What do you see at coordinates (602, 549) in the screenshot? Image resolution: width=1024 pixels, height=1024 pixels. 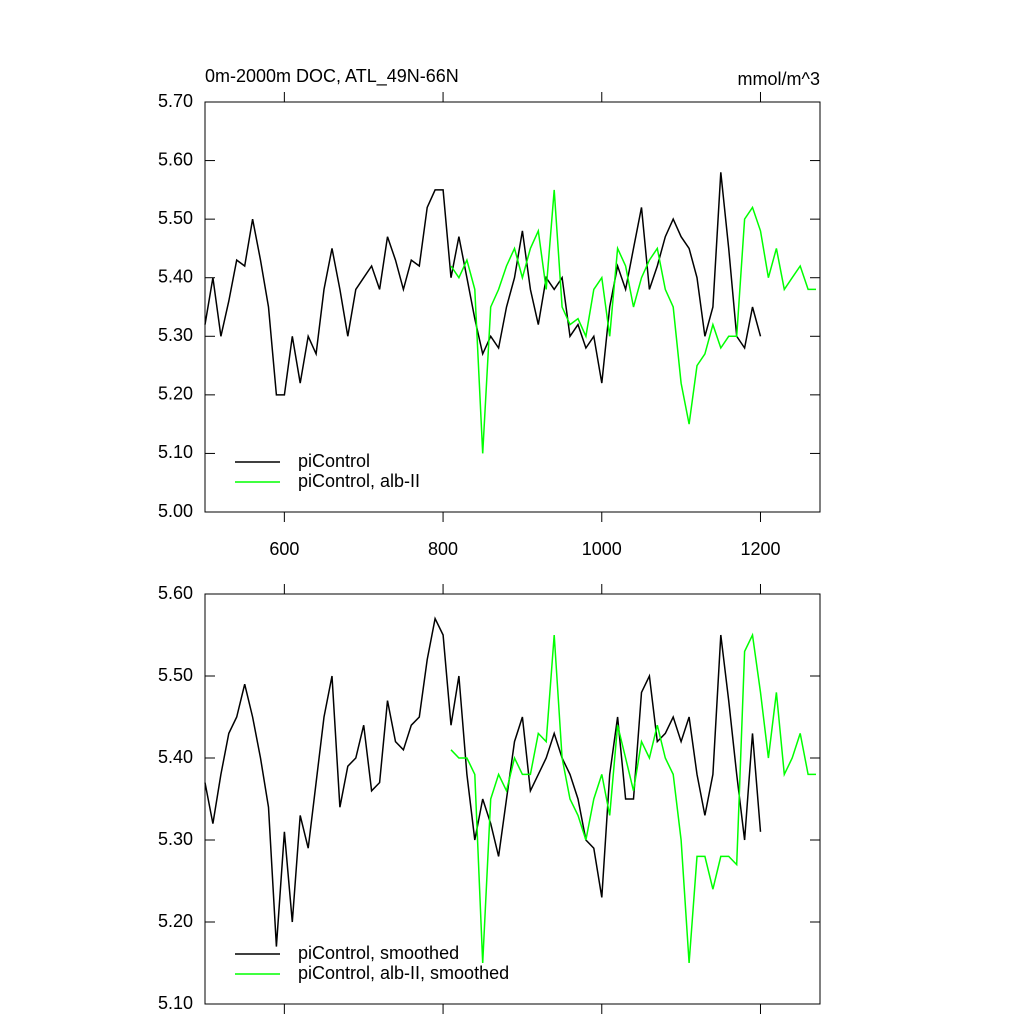 I see `x-tick-label: 1000` at bounding box center [602, 549].